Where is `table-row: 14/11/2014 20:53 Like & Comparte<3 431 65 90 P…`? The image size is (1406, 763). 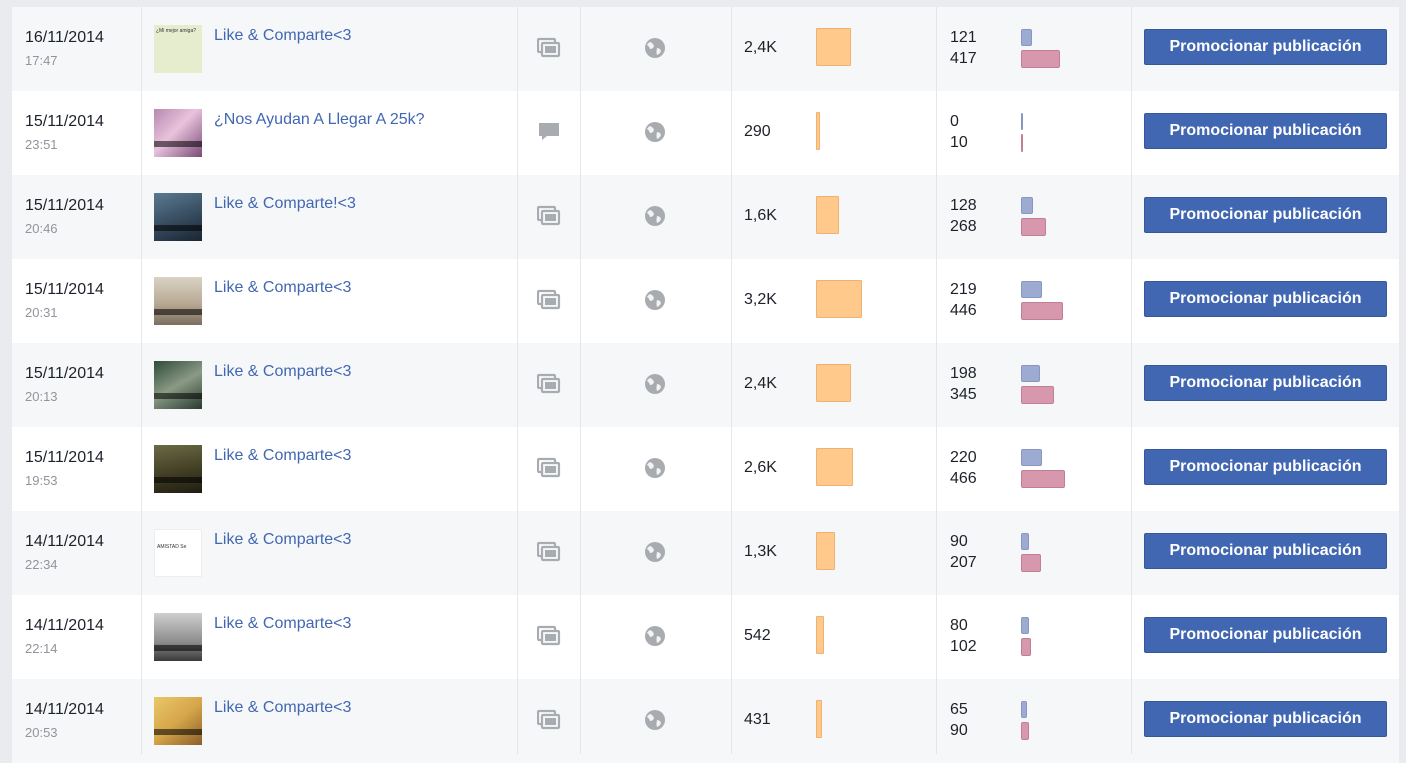 table-row: 14/11/2014 20:53 Like & Comparte<3 431 65 90 P… is located at coordinates (705, 721).